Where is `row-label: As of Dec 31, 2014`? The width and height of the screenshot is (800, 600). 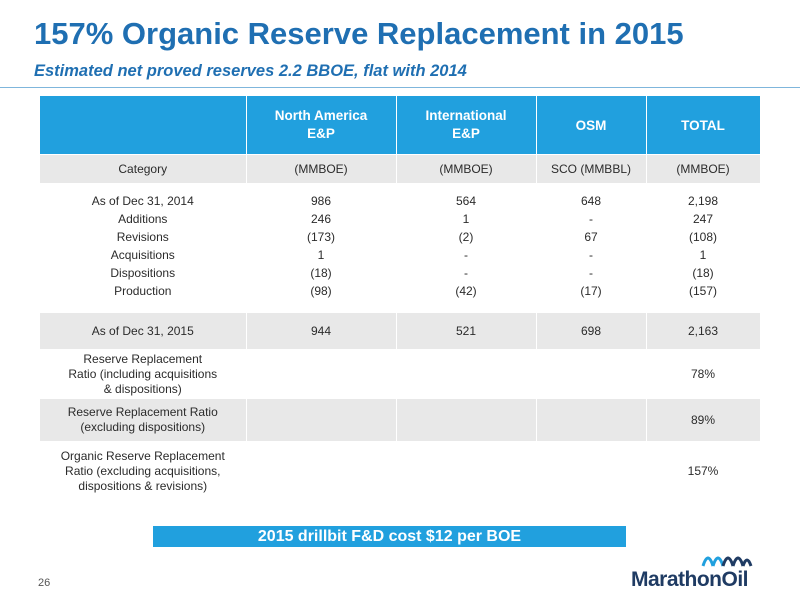
row-label: As of Dec 31, 2014 is located at coordinates (142, 201).